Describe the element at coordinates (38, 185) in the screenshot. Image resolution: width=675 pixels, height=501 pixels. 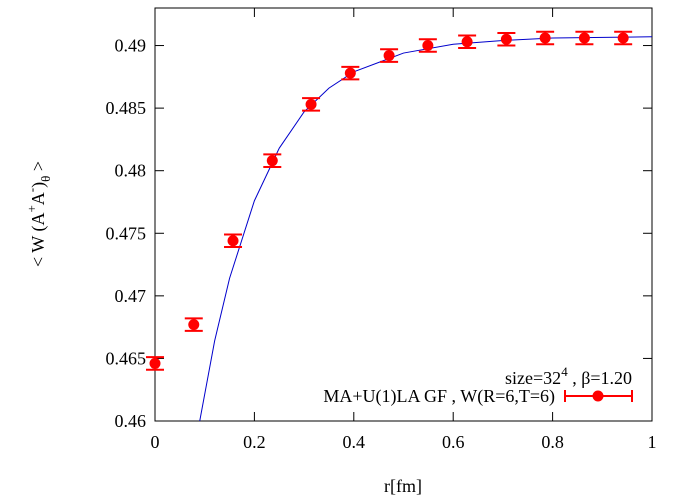
I see `y-label-part: )` at that location.